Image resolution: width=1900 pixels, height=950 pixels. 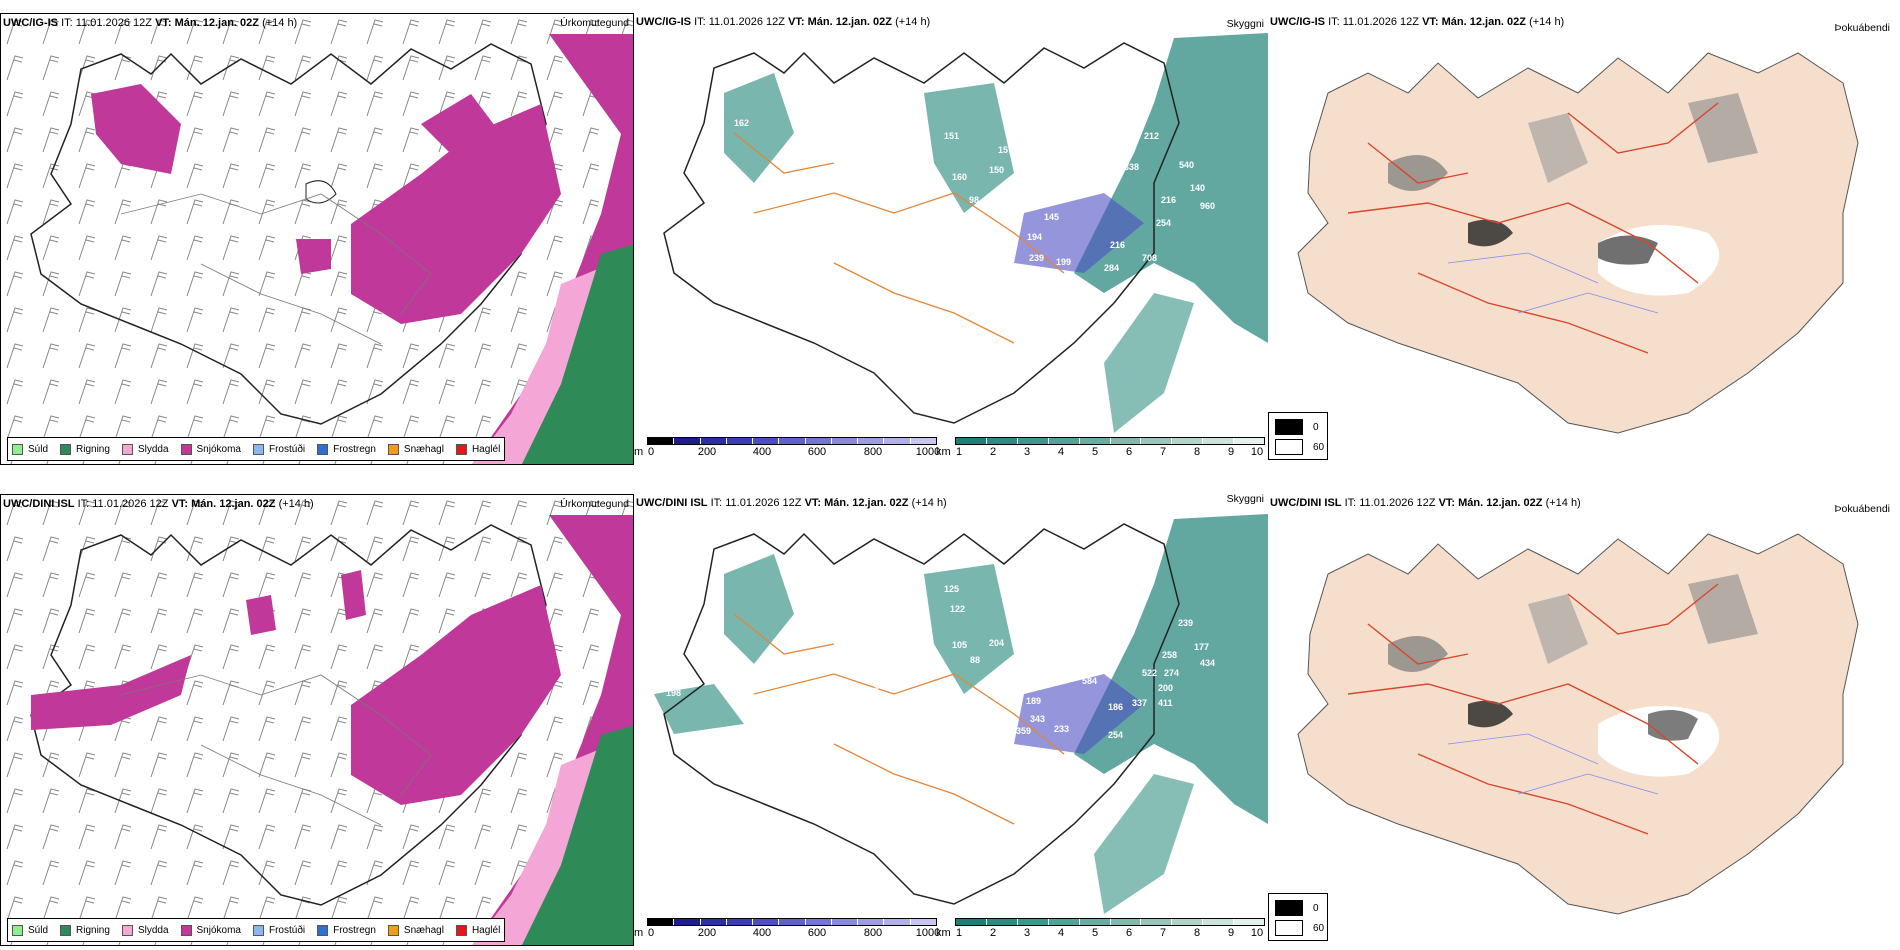 I want to click on colorbar-tick: 10, so click(x=1257, y=933).